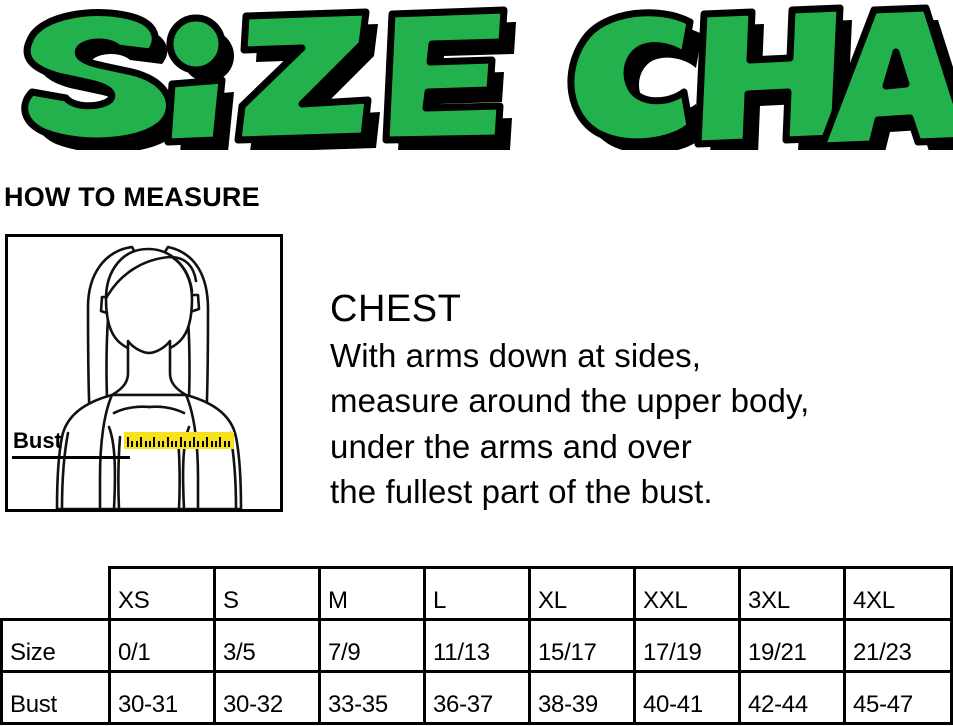 This screenshot has height=726, width=953. What do you see at coordinates (687, 645) in the screenshot?
I see `table-cell: 17/19` at bounding box center [687, 645].